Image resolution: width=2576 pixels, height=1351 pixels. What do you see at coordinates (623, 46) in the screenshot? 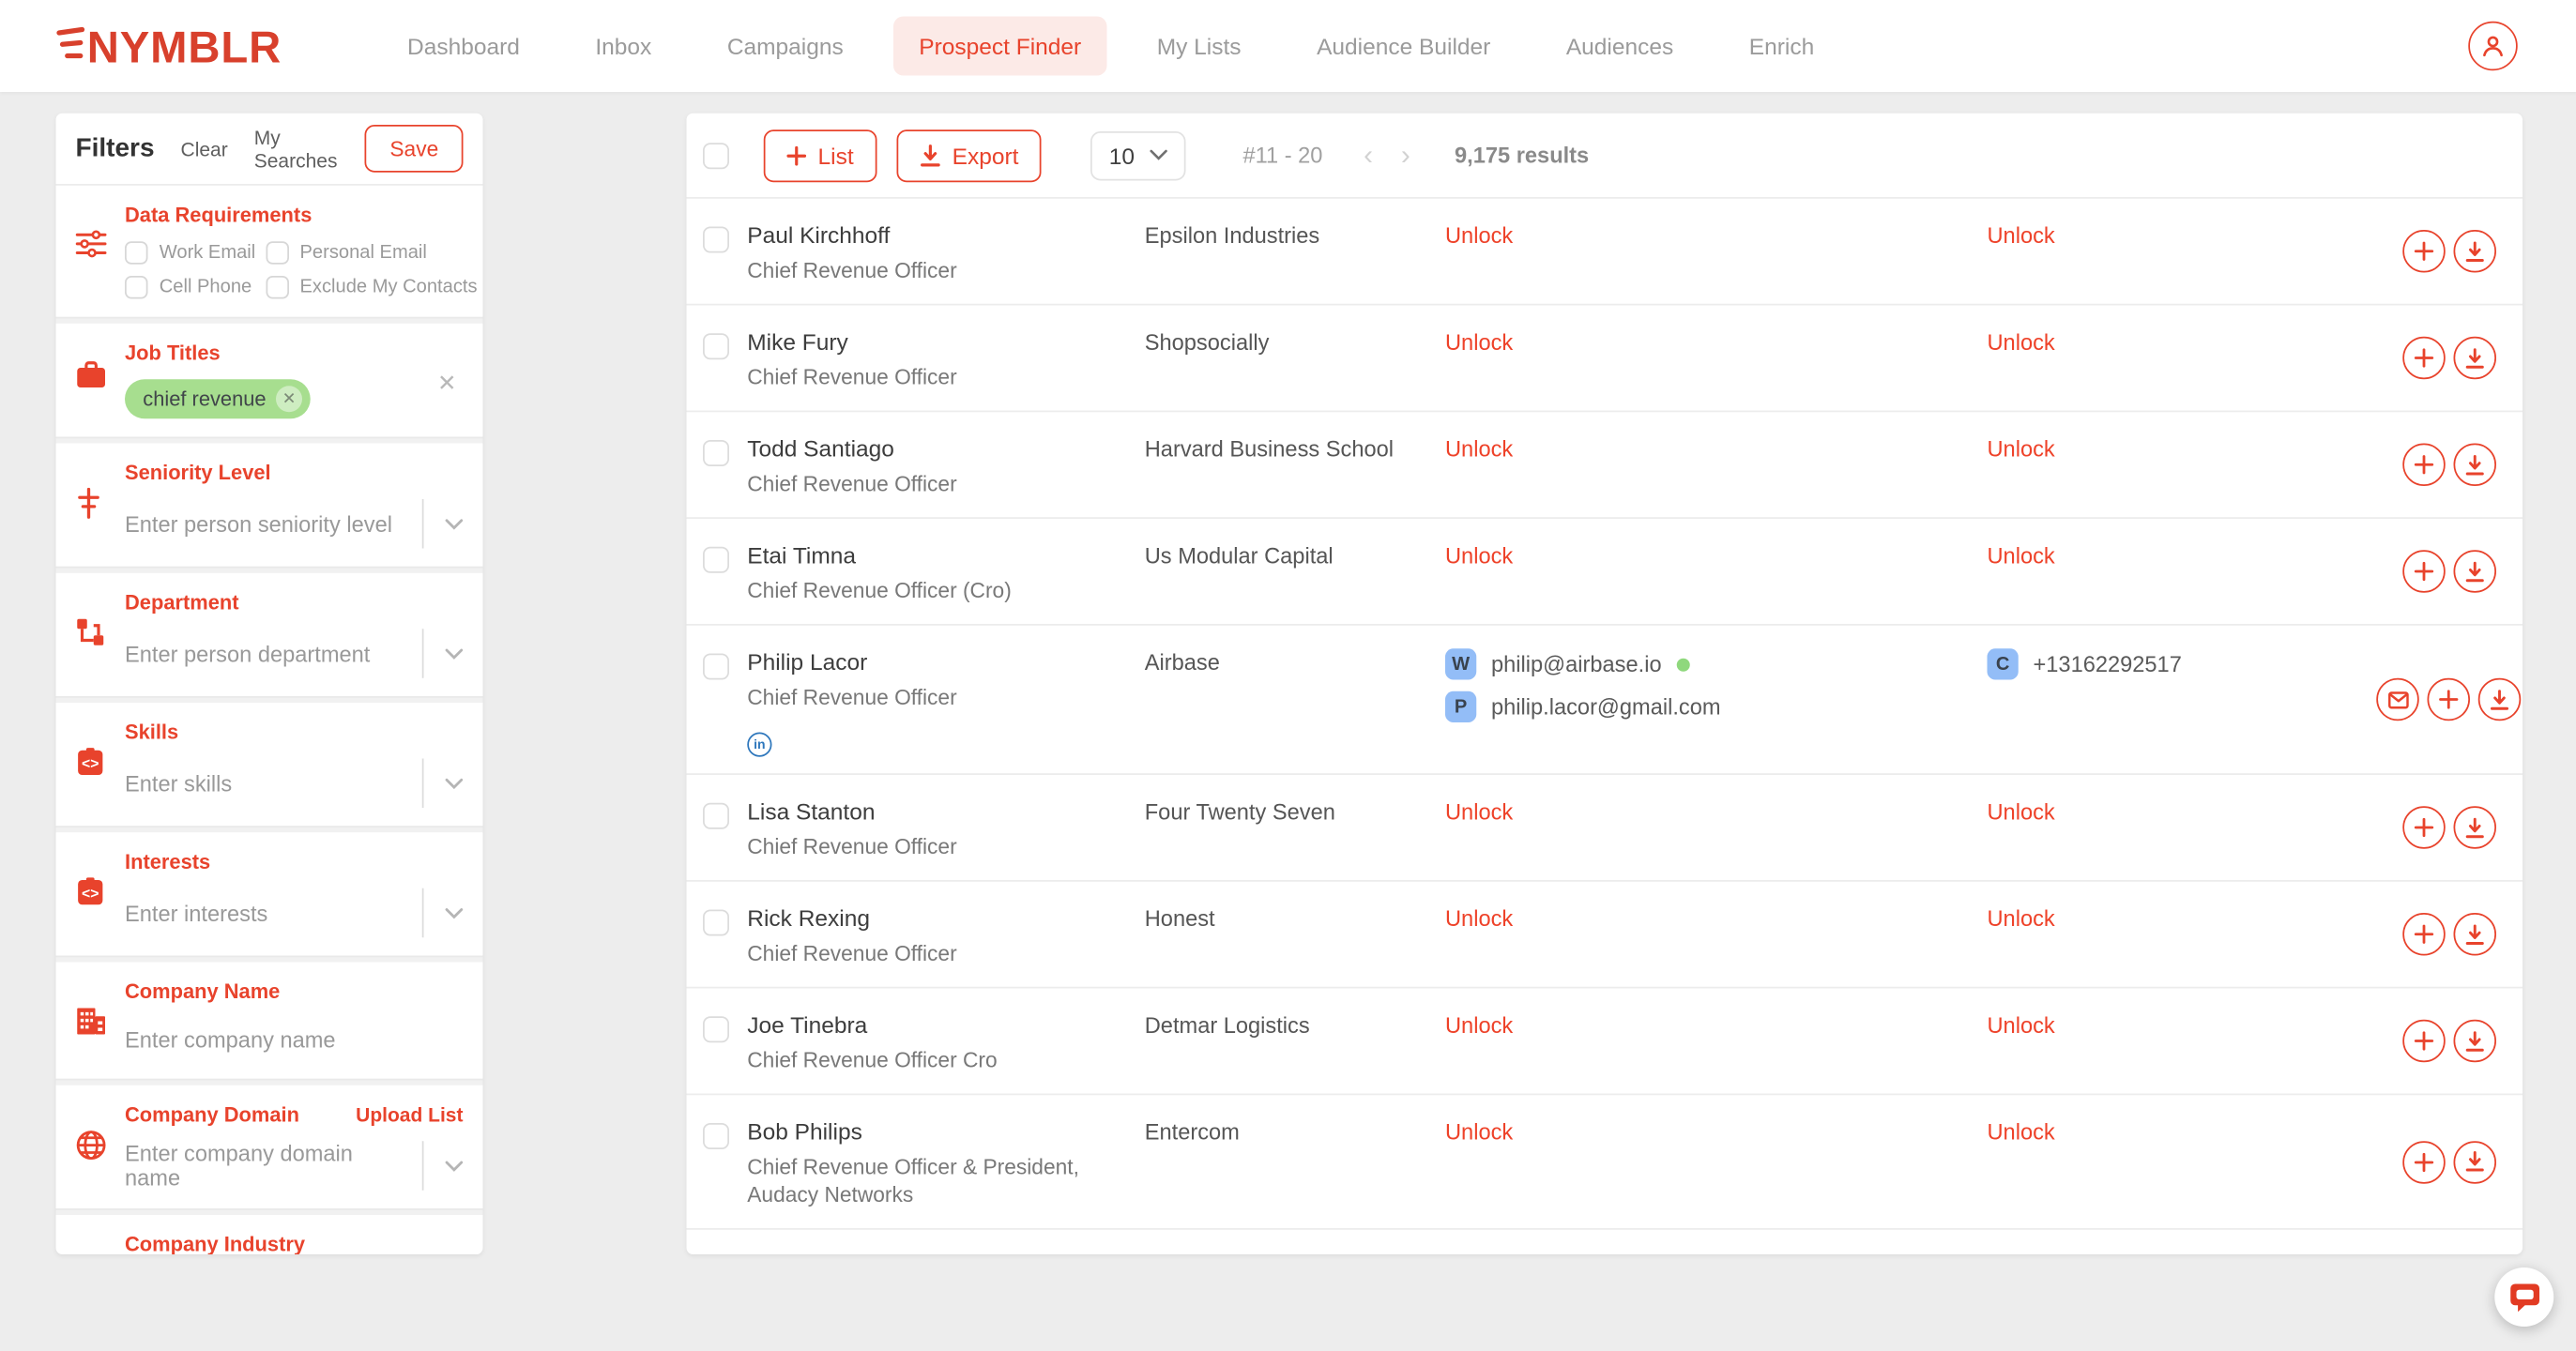
I see `nav-item-inbox: Inbox` at bounding box center [623, 46].